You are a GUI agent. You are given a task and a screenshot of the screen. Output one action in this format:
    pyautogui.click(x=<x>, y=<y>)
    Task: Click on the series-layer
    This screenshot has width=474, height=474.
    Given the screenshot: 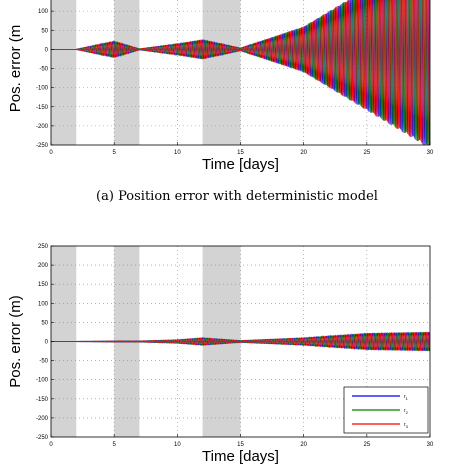 What is the action you would take?
    pyautogui.click(x=240, y=341)
    